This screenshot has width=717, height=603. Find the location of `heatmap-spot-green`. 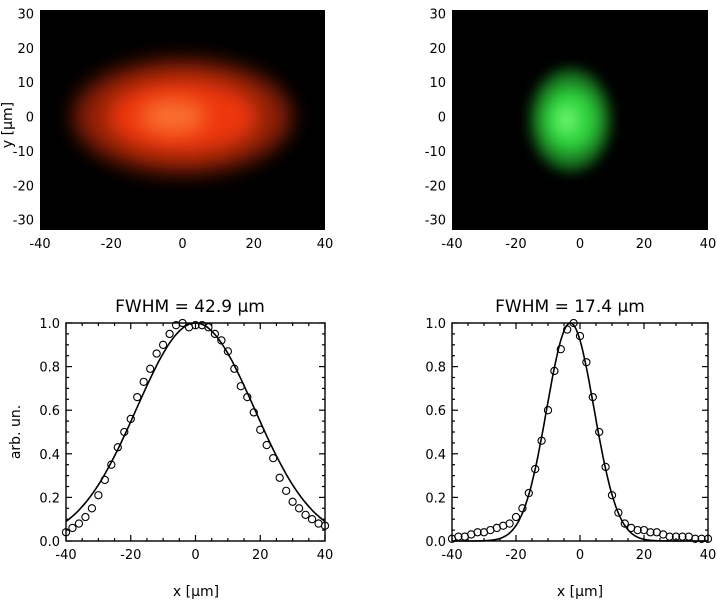

heatmap-spot-green is located at coordinates (570, 120).